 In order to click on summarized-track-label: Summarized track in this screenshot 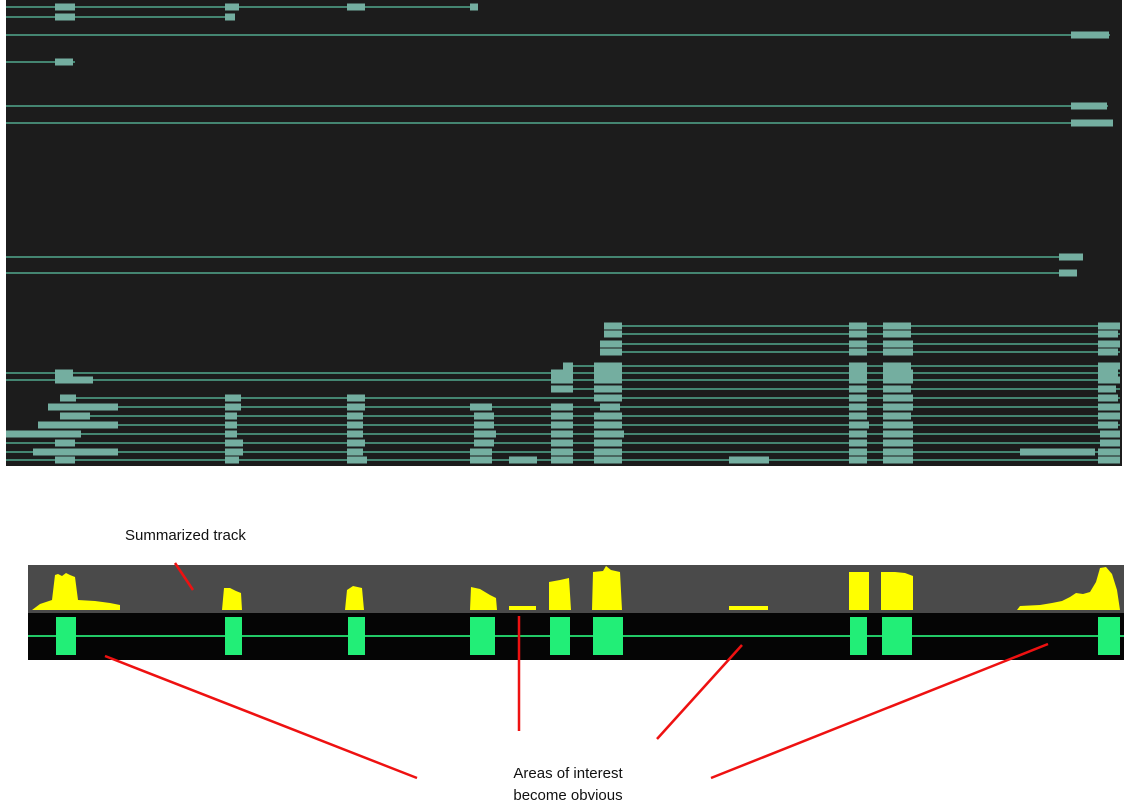, I will do `click(185, 535)`.